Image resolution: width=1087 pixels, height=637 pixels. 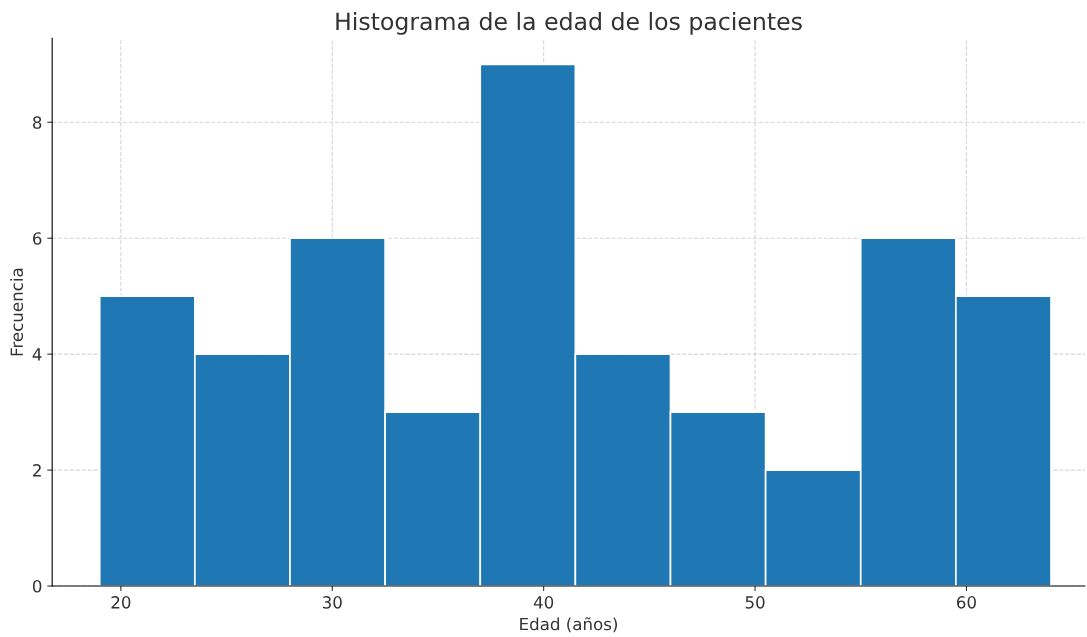 What do you see at coordinates (37, 354) in the screenshot?
I see `y-tick-label: 4` at bounding box center [37, 354].